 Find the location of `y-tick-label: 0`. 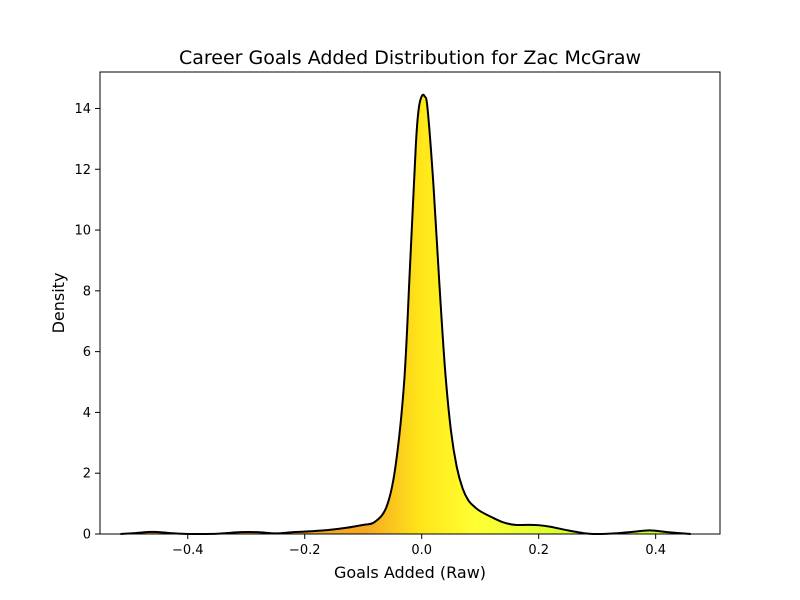

y-tick-label: 0 is located at coordinates (87, 535).